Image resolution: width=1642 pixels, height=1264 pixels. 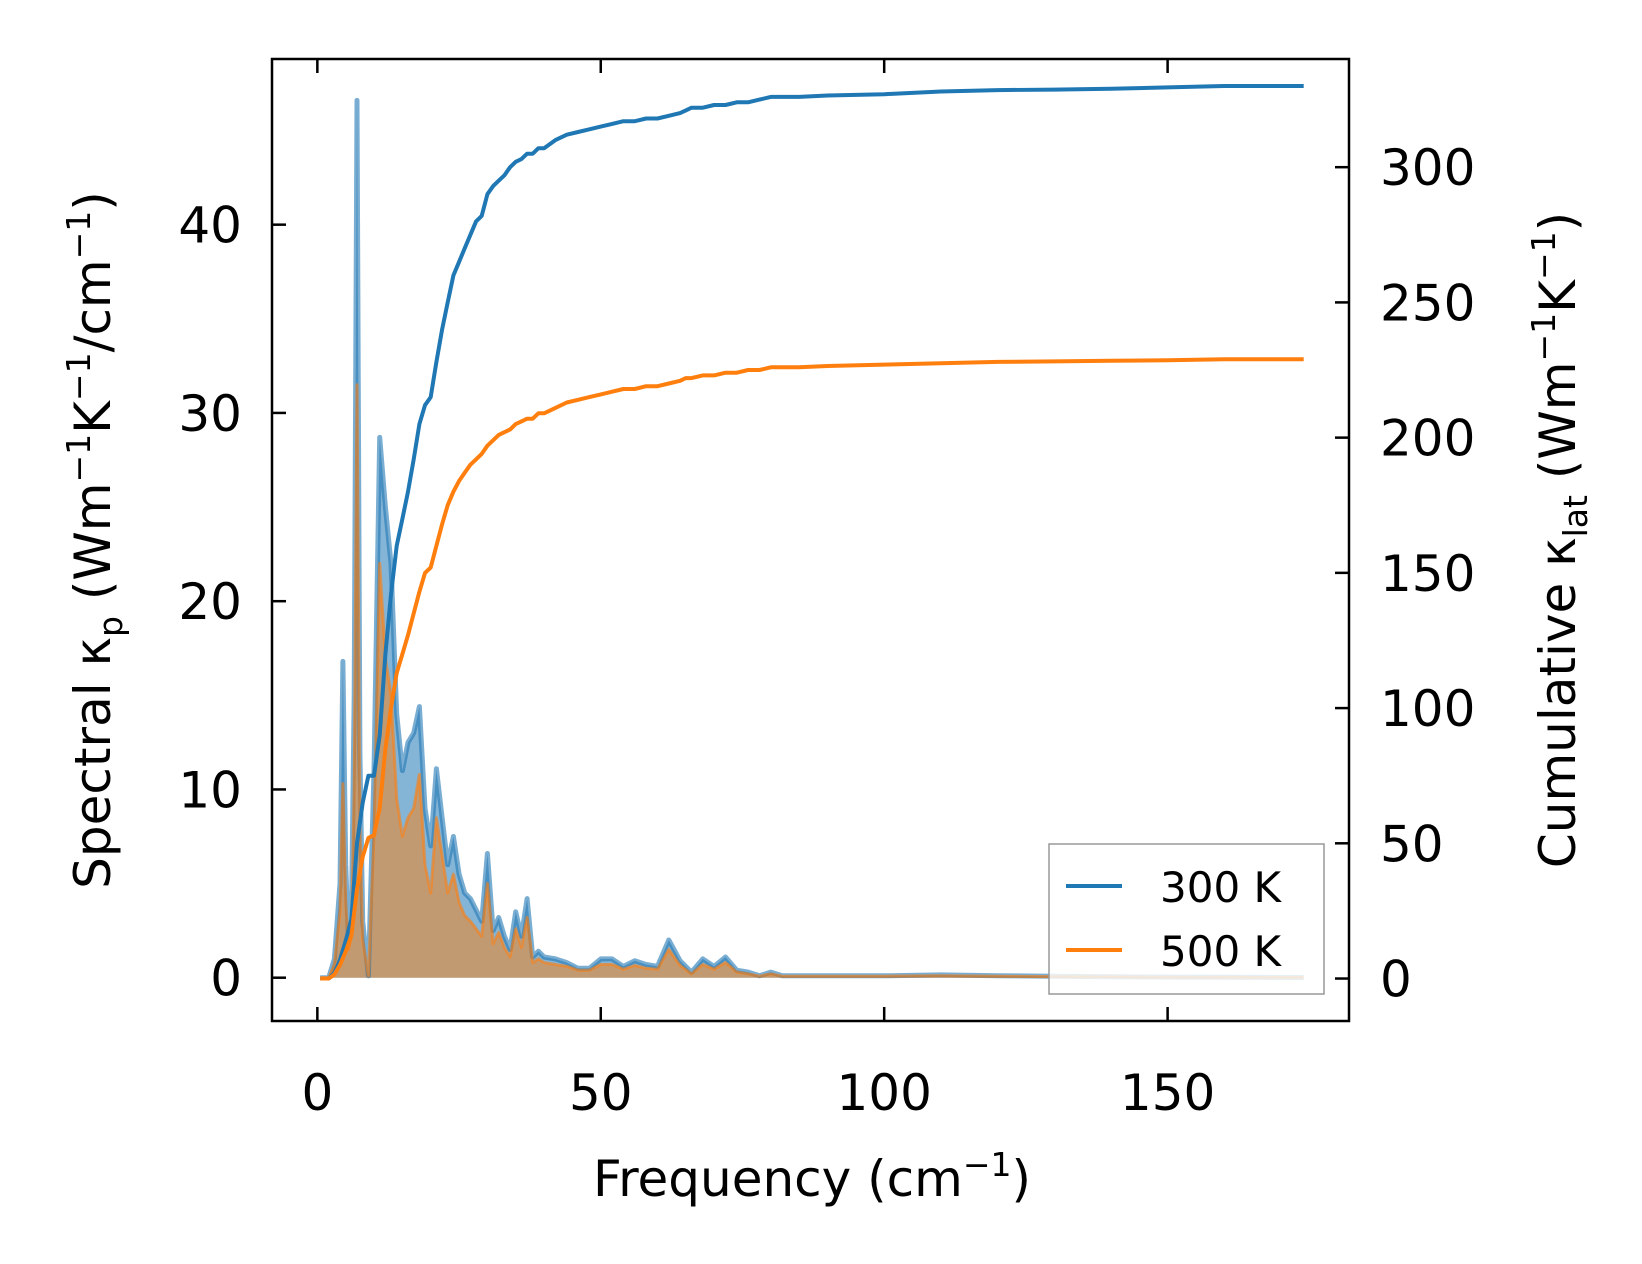 I want to click on left-axis-title: Spectral κp (Wm−1K−1/cm−1), so click(x=94, y=540).